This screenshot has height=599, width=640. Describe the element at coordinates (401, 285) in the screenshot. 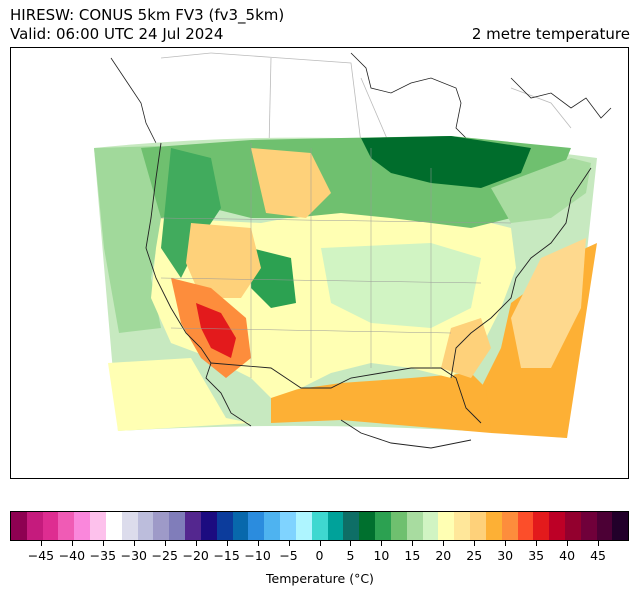

I see `plains-pale-green` at that location.